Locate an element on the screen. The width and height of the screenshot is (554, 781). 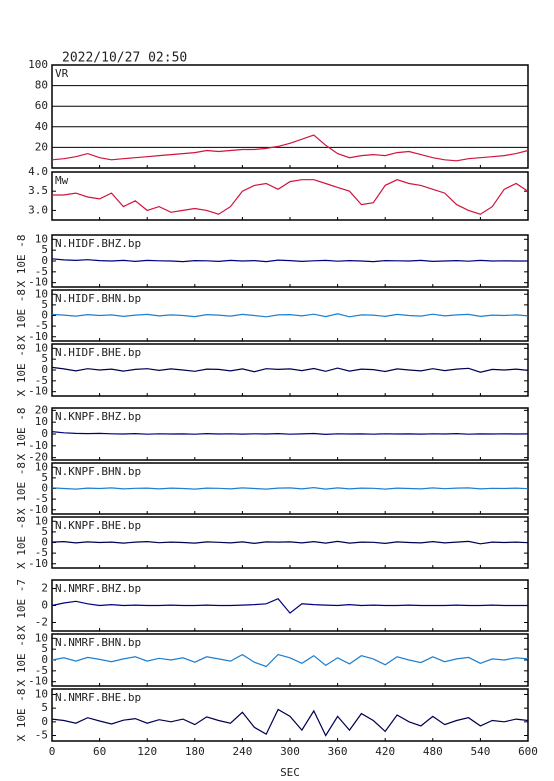
y-tick-label: 4.0 is located at coordinates (38, 171).